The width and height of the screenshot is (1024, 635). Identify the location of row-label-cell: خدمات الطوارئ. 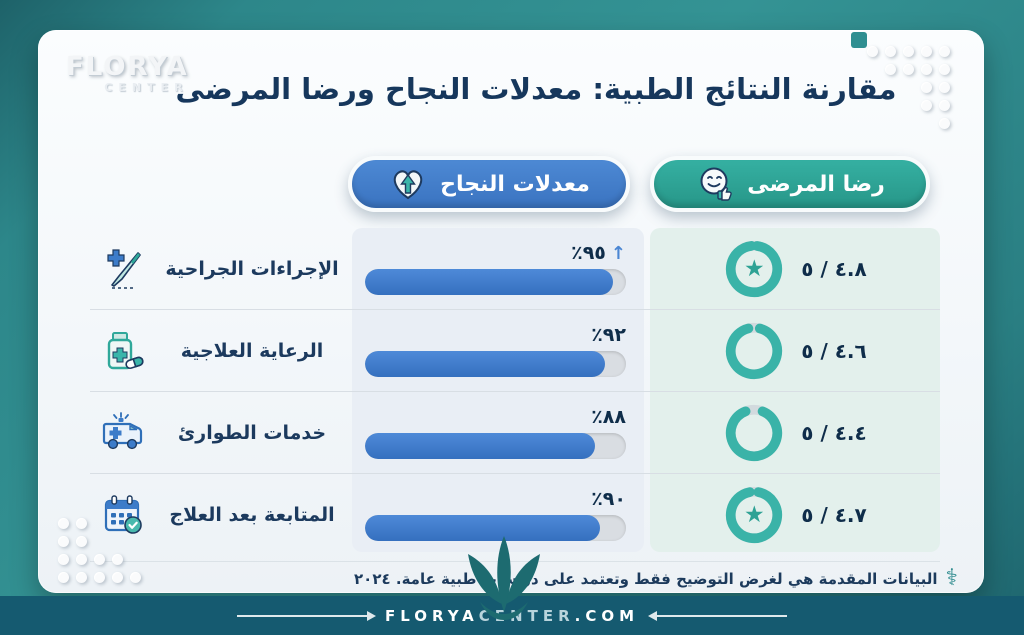
(221, 433).